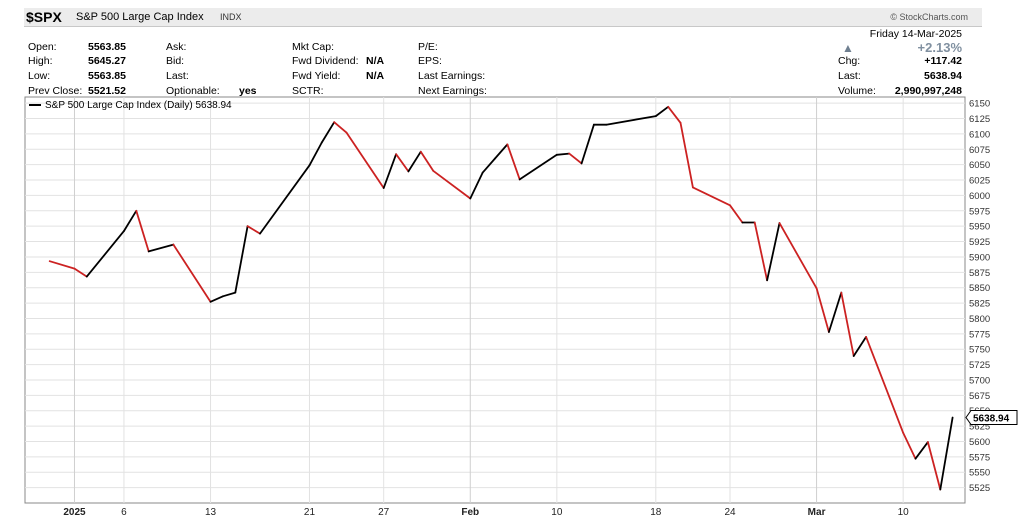 The width and height of the screenshot is (1024, 530). Describe the element at coordinates (140, 17) in the screenshot. I see `index-name: S&P 500 Large Cap Index` at that location.